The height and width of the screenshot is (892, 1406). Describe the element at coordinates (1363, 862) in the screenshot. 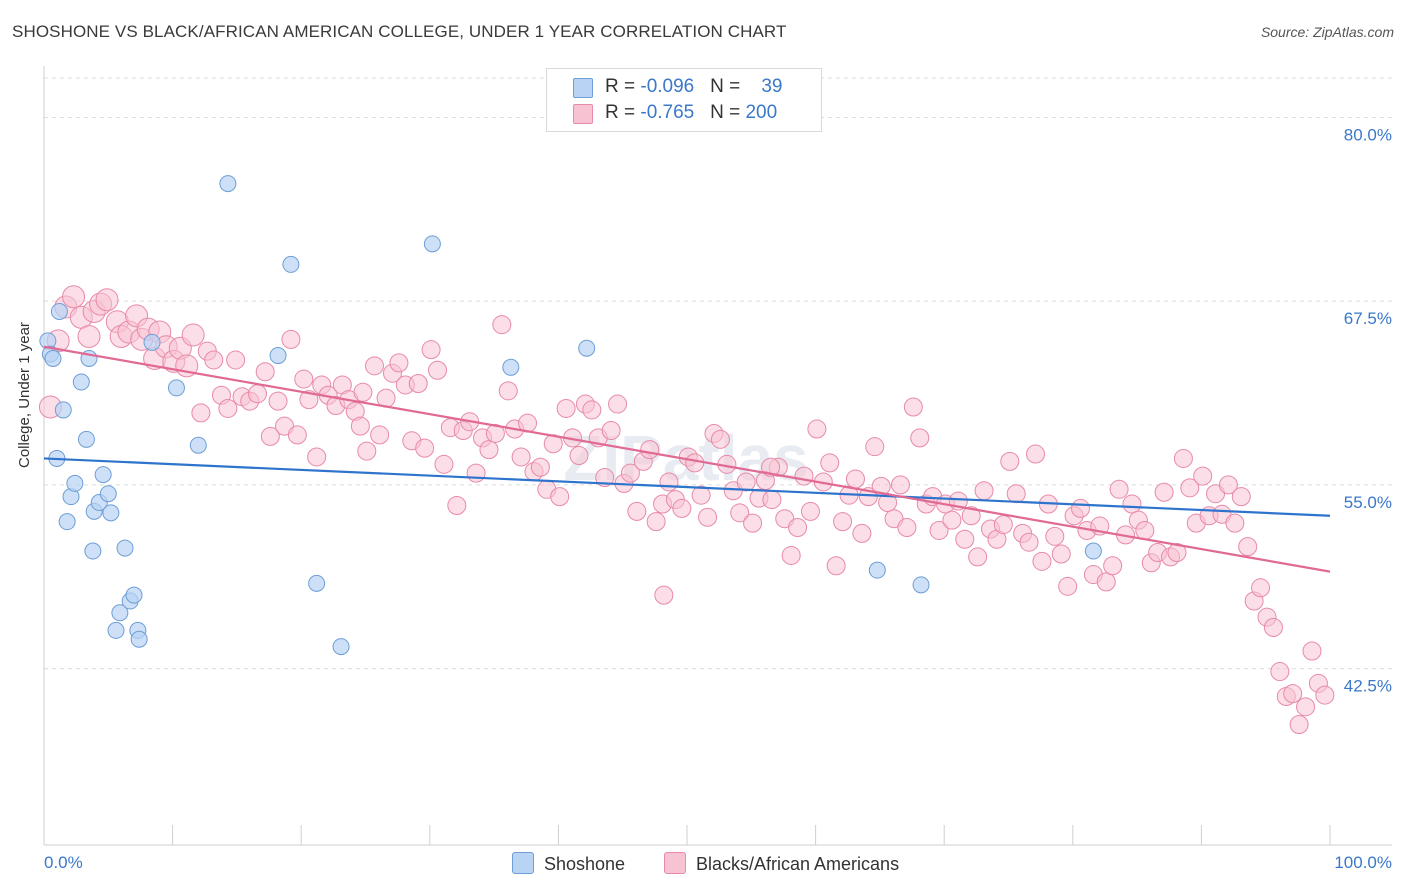

I see `x-tick-label: 100.0%` at that location.